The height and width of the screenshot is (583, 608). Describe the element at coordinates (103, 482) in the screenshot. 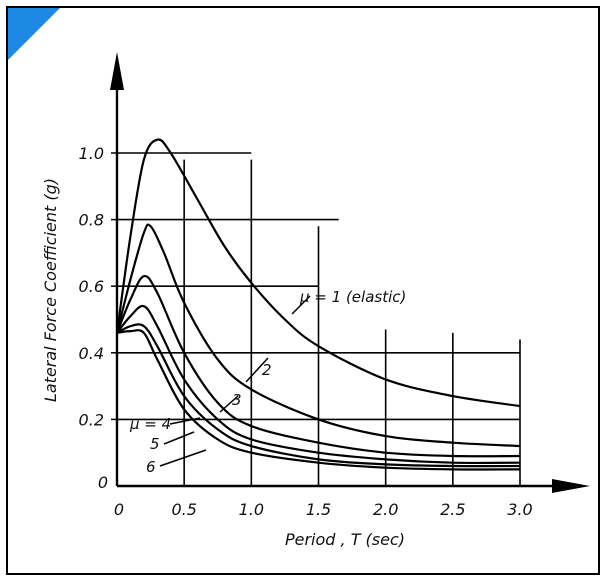

I see `y-tick-label: 0` at that location.